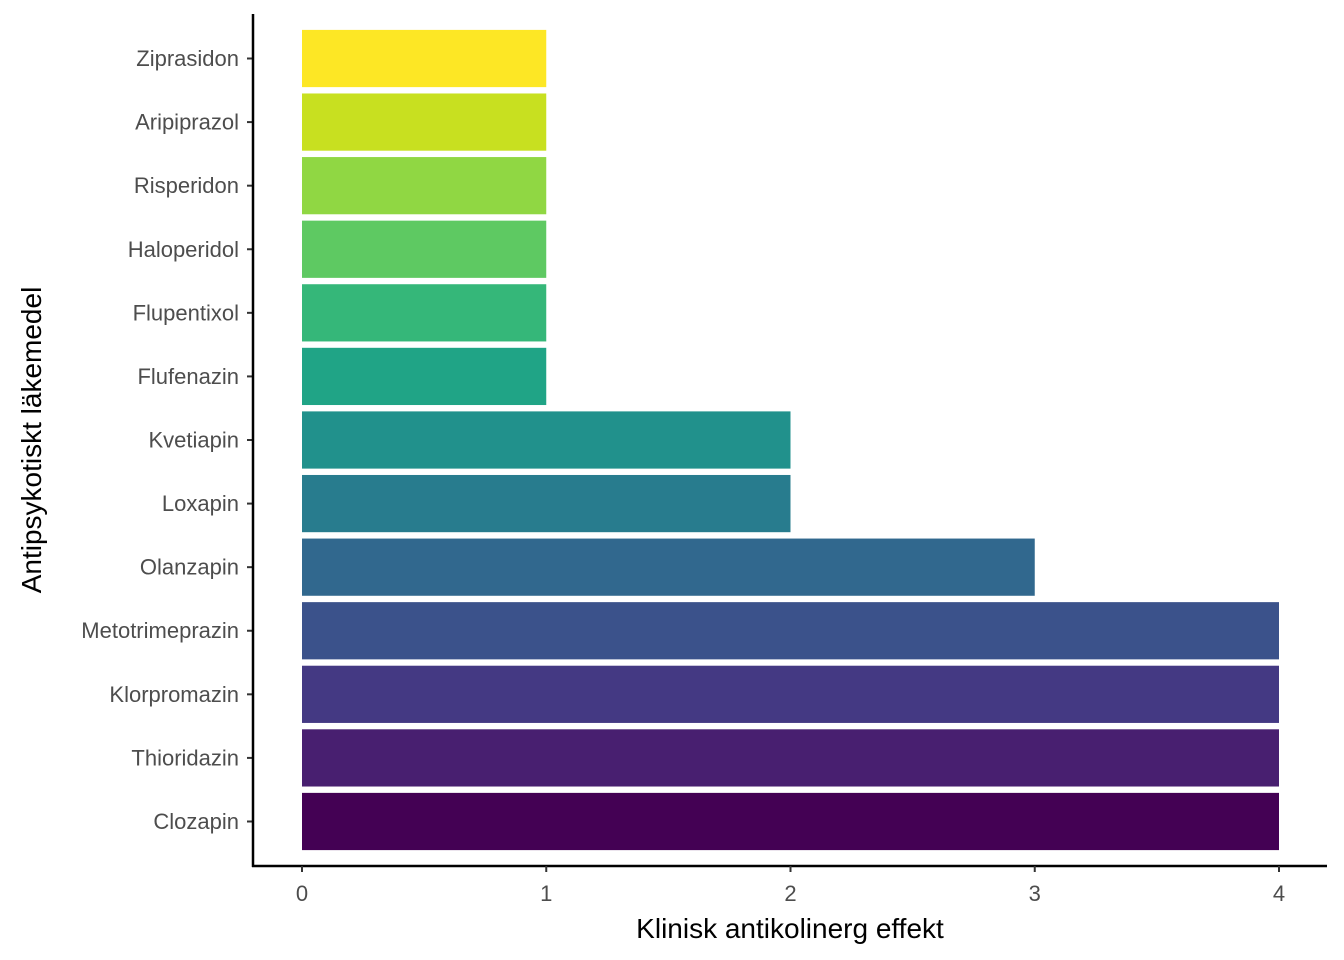 The width and height of the screenshot is (1344, 960). I want to click on y-tick-label-loxapin: Loxapin, so click(200, 503).